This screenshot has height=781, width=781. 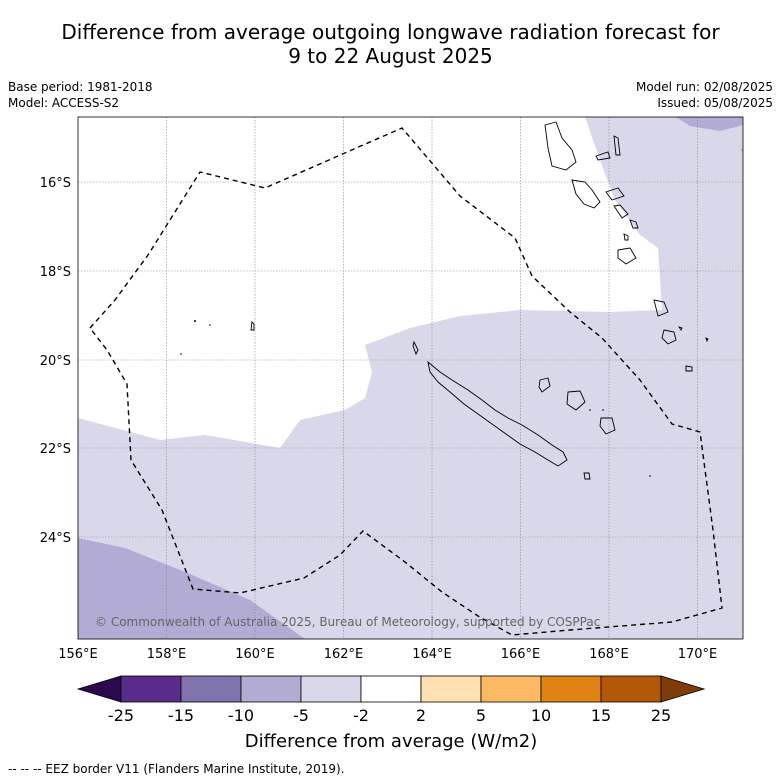 I want to click on colorbar, so click(x=391, y=689).